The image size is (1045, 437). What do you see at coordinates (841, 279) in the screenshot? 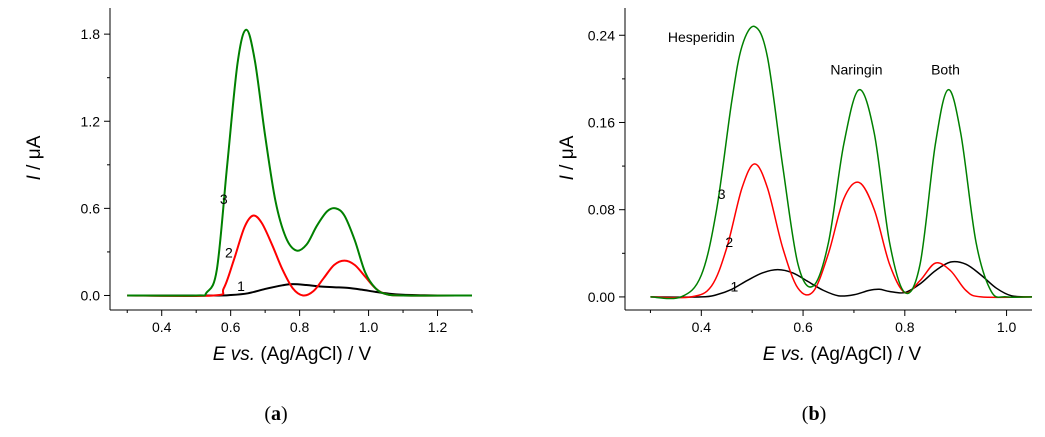
I see `series-1-line` at bounding box center [841, 279].